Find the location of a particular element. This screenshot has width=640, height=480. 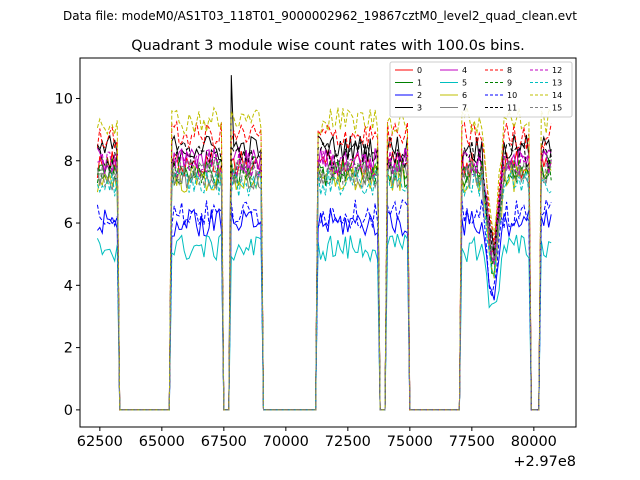

x-offset-label: +2.97e8 is located at coordinates (544, 462).